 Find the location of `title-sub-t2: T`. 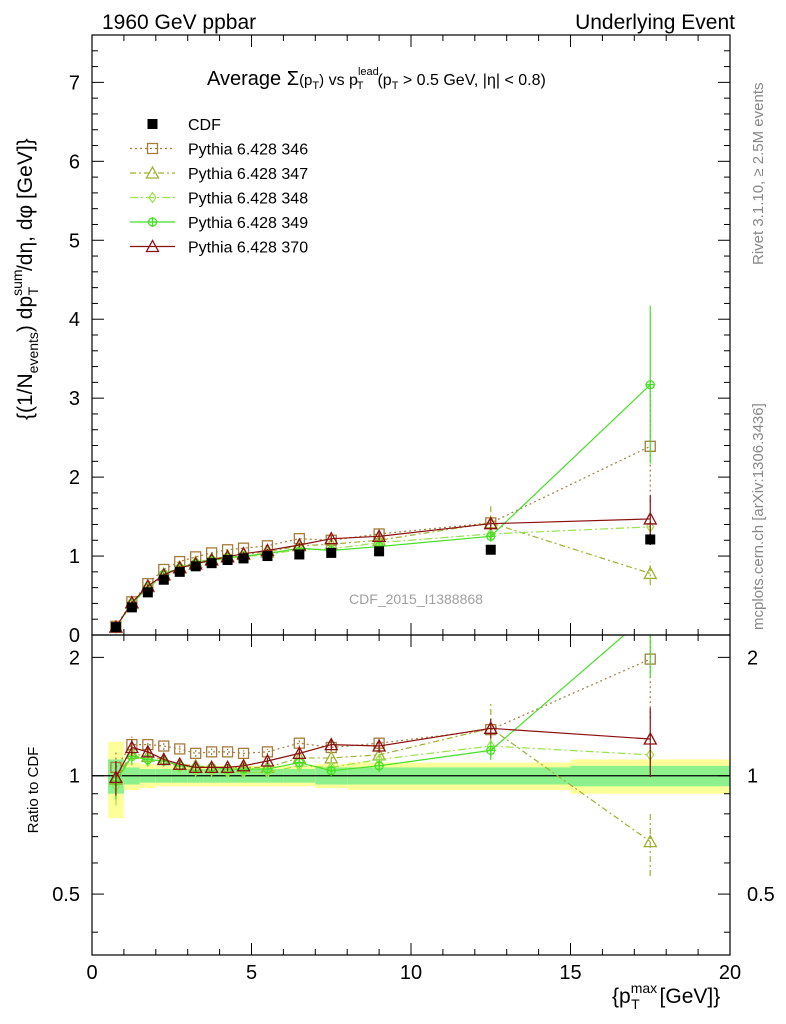

title-sub-t2: T is located at coordinates (360, 86).